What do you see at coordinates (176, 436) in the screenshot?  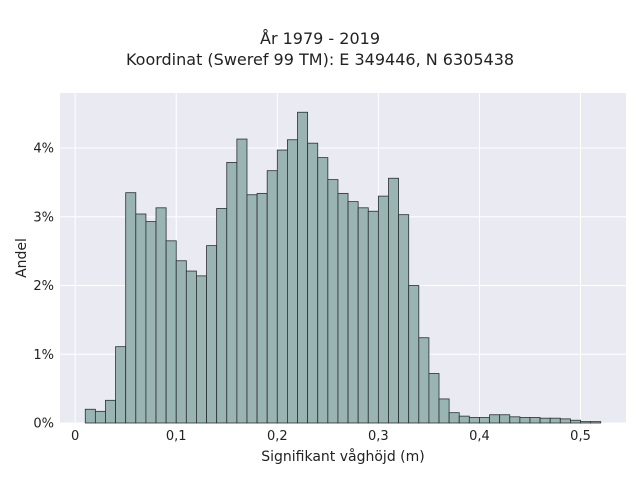 I see `x-tick-label: 0,1` at bounding box center [176, 436].